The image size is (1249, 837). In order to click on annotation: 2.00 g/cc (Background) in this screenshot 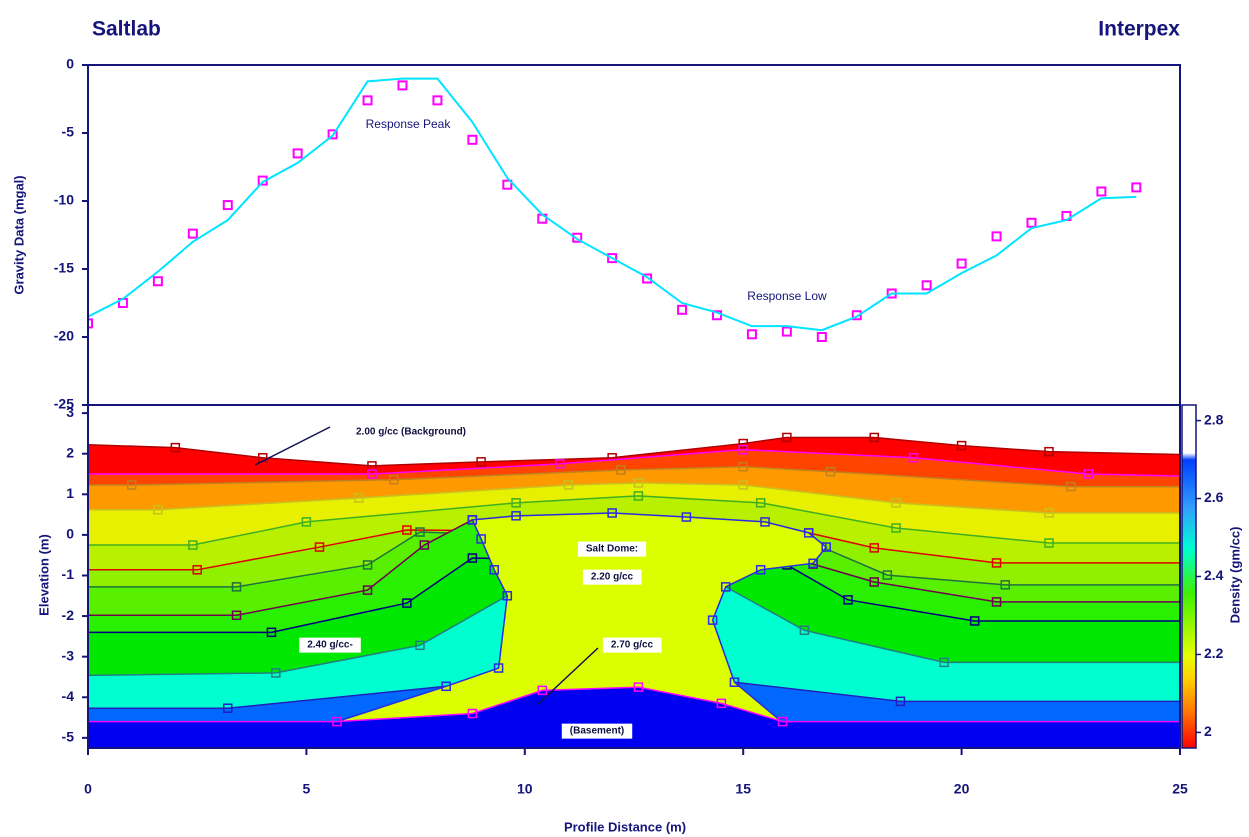, I will do `click(411, 432)`.